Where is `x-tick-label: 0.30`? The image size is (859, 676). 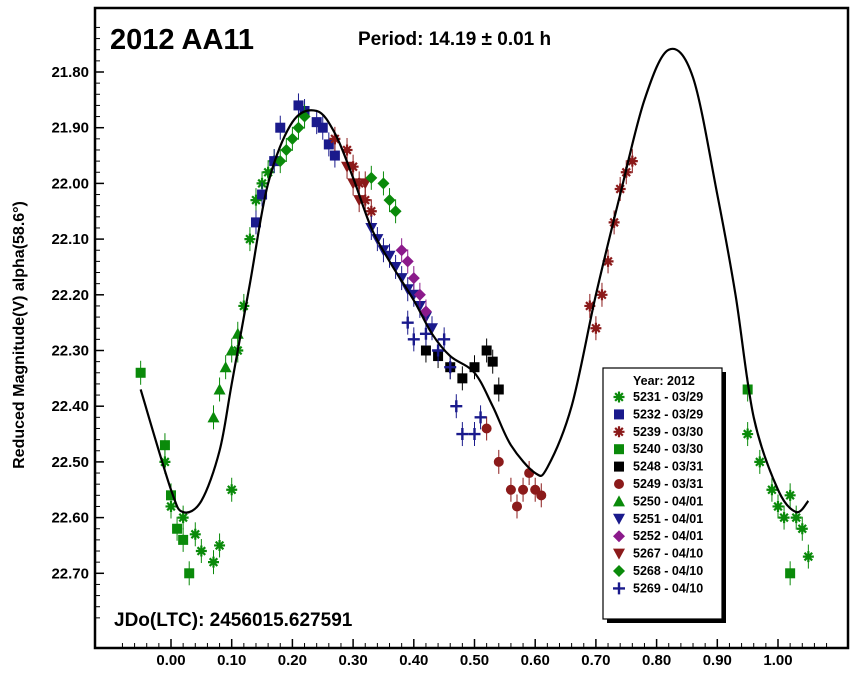
x-tick-label: 0.30 is located at coordinates (352, 660).